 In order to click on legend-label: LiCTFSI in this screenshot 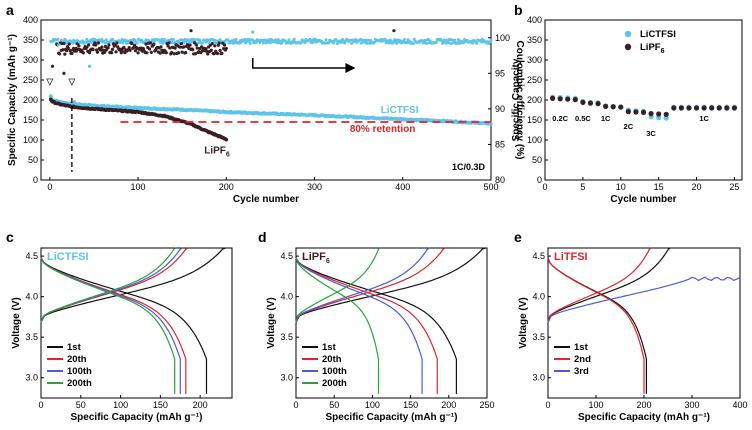, I will do `click(658, 34)`.